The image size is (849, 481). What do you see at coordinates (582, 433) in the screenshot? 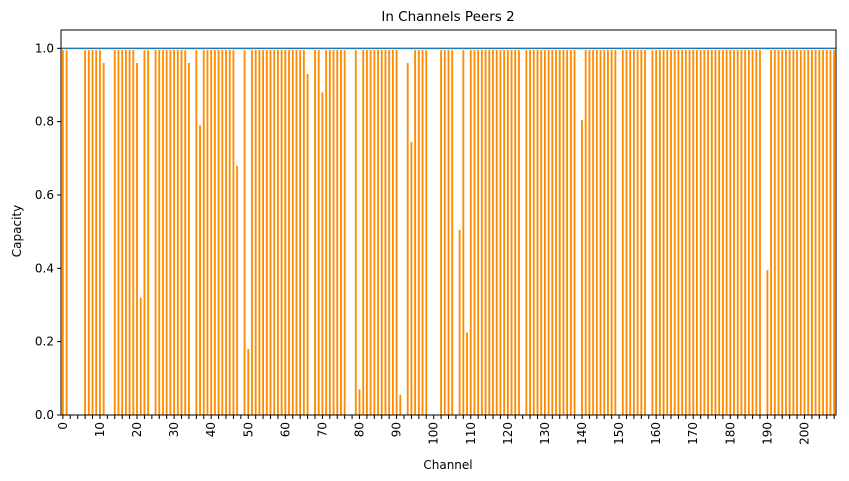
I see `x-tick-label: 140` at bounding box center [582, 433].